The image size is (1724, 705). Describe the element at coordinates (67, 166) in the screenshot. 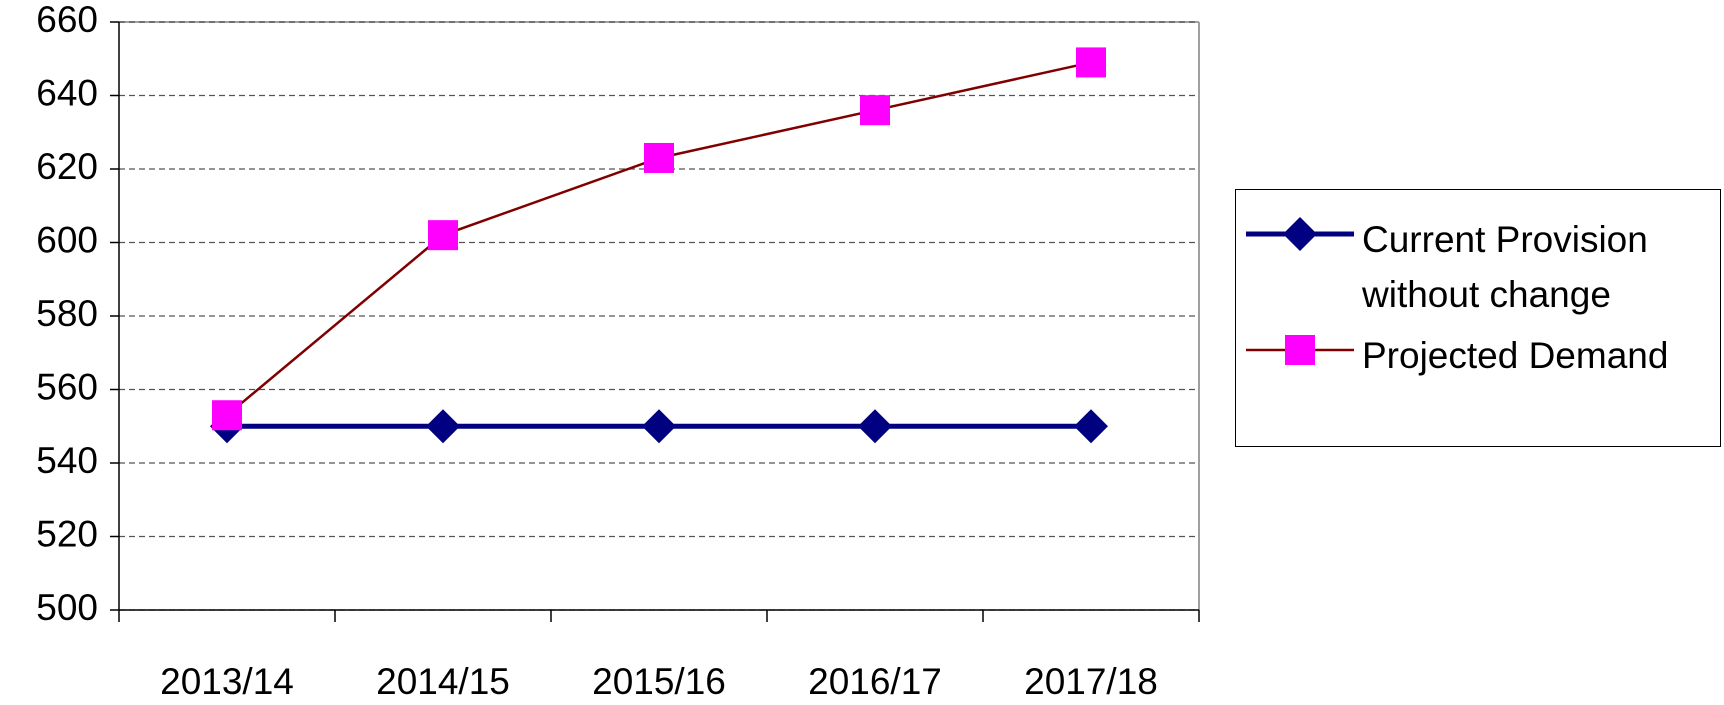

I see `y-tick-label: 620` at that location.